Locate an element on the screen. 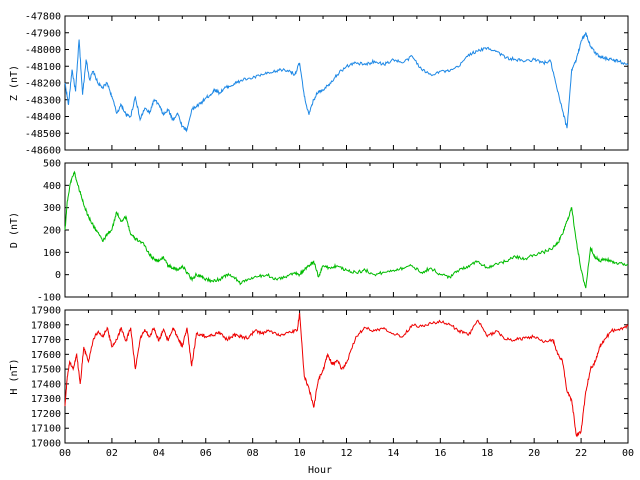  y-tick-label: 400 is located at coordinates (52, 186).